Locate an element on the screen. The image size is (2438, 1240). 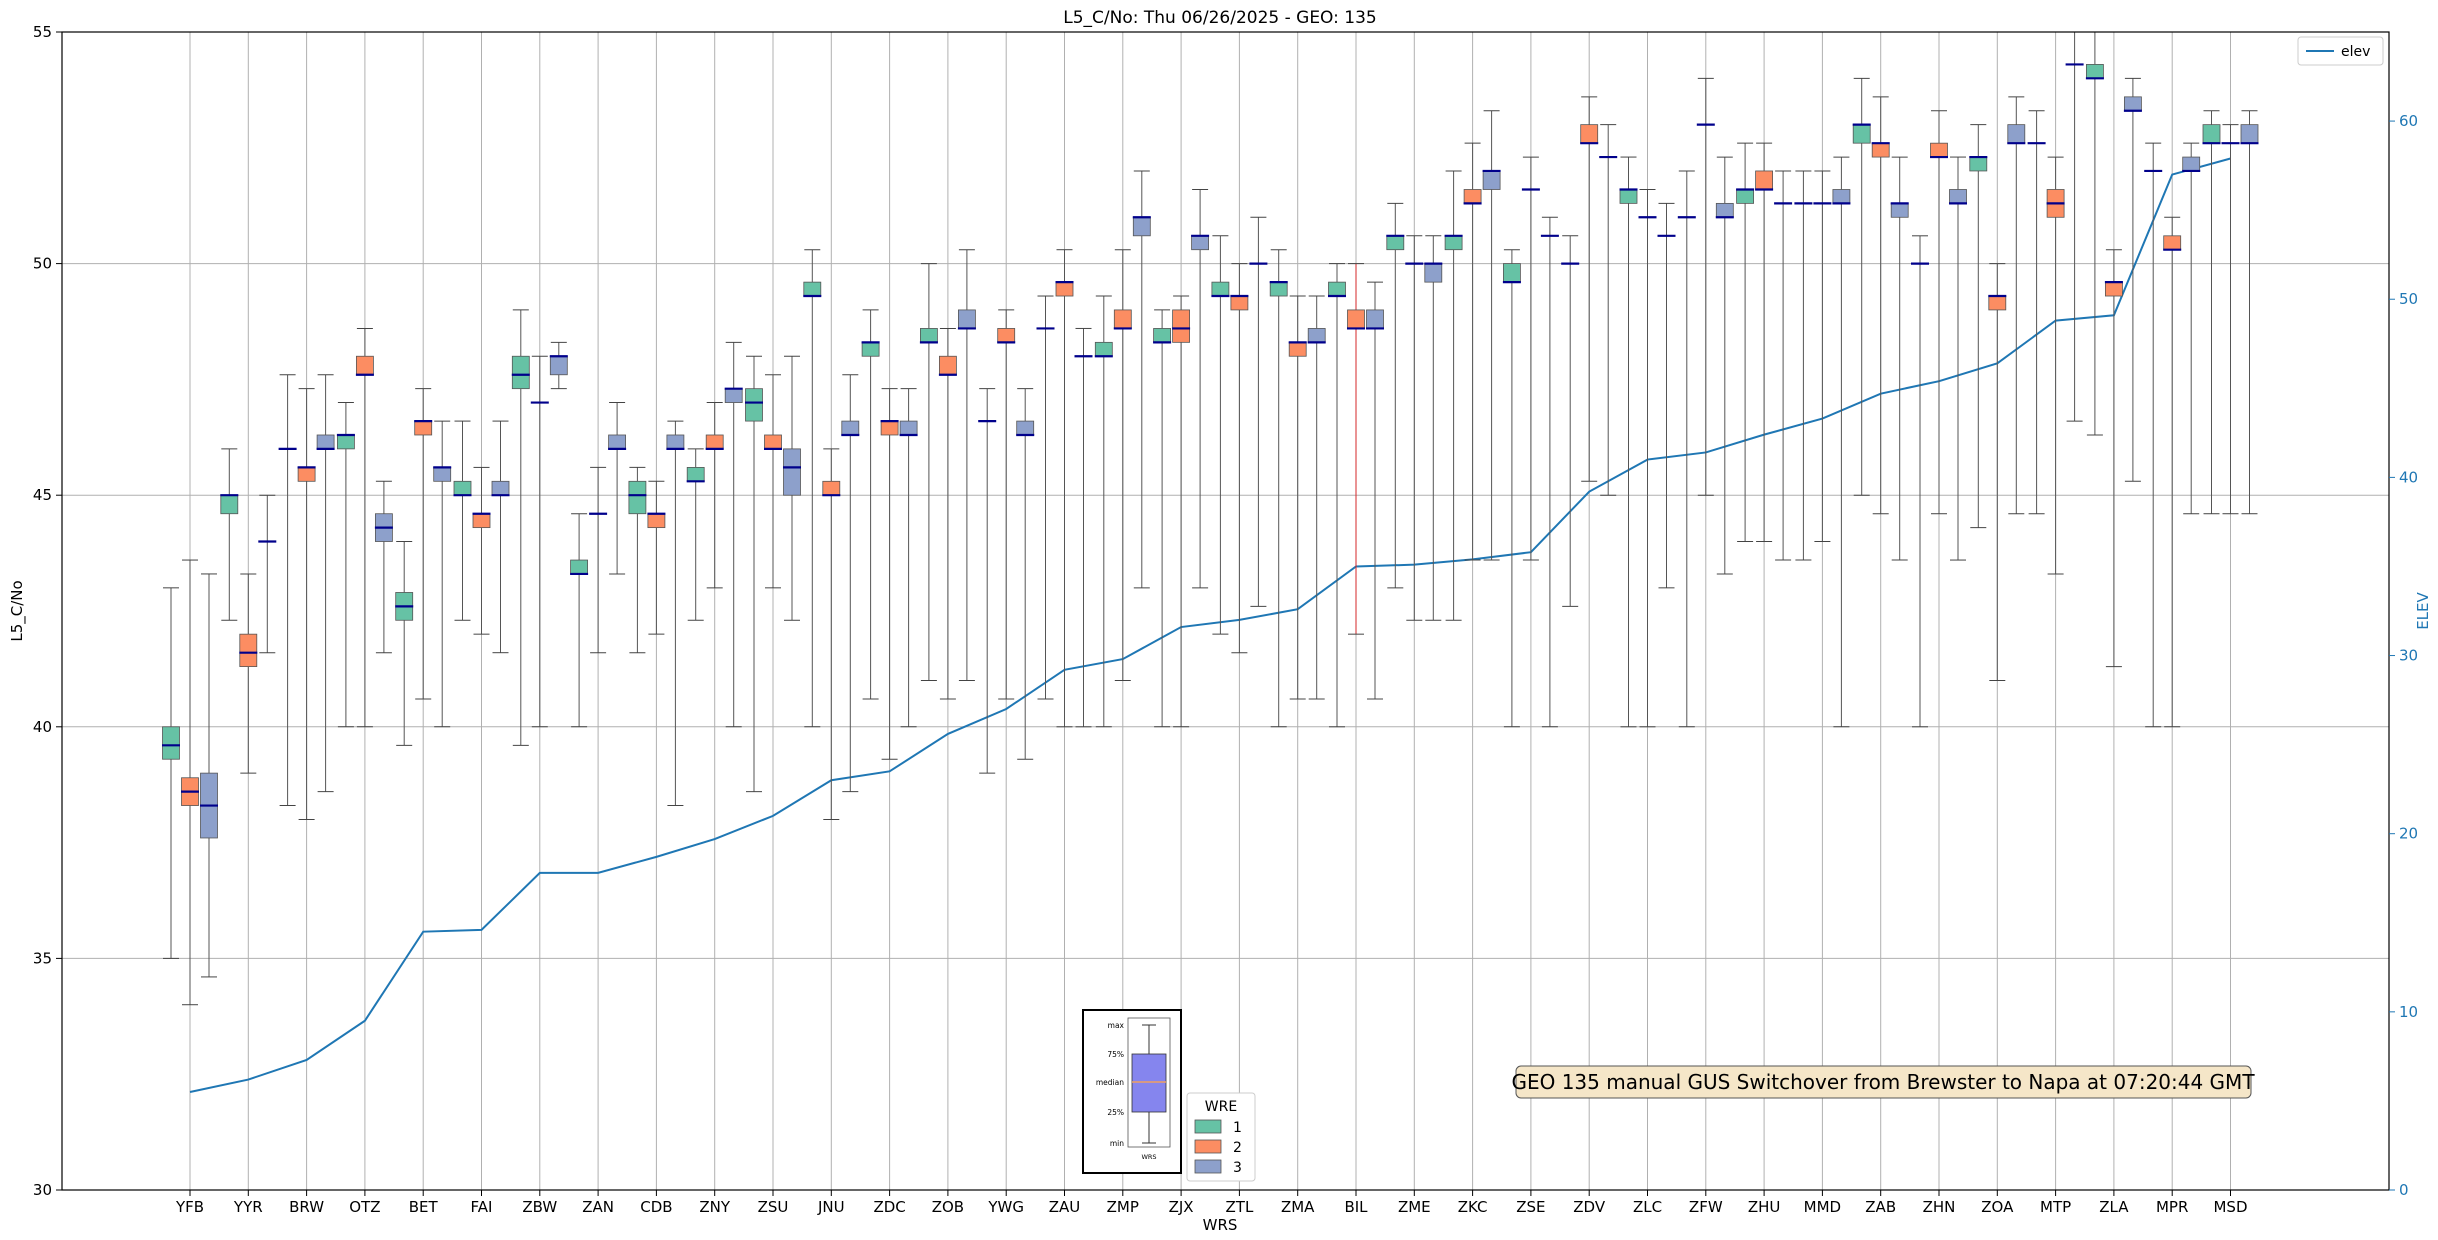
x-tick-label: ZBW is located at coordinates (539, 1207).